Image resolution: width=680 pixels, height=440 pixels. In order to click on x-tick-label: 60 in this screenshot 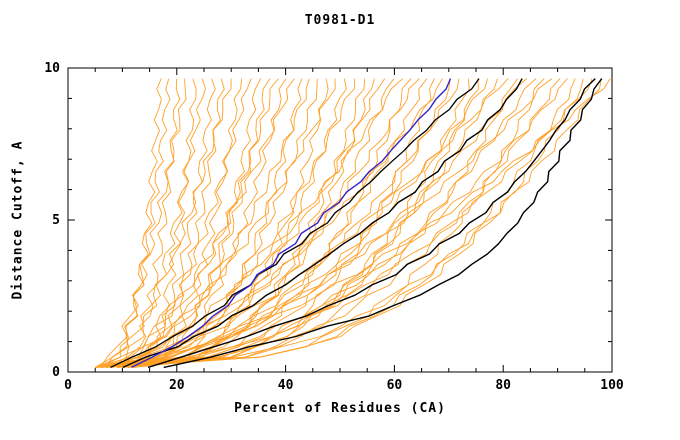, I will do `click(395, 385)`.